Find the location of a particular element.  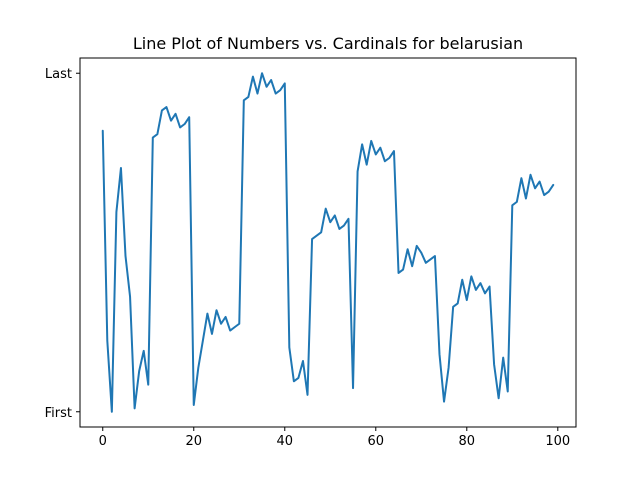

x-tick-label: 20 is located at coordinates (193, 441).